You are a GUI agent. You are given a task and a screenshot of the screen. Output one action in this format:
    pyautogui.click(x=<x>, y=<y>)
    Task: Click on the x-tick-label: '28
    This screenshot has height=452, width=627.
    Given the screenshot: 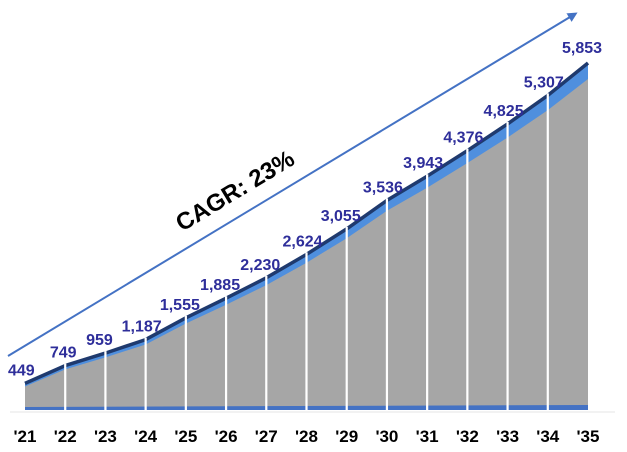 What is the action you would take?
    pyautogui.click(x=306, y=436)
    